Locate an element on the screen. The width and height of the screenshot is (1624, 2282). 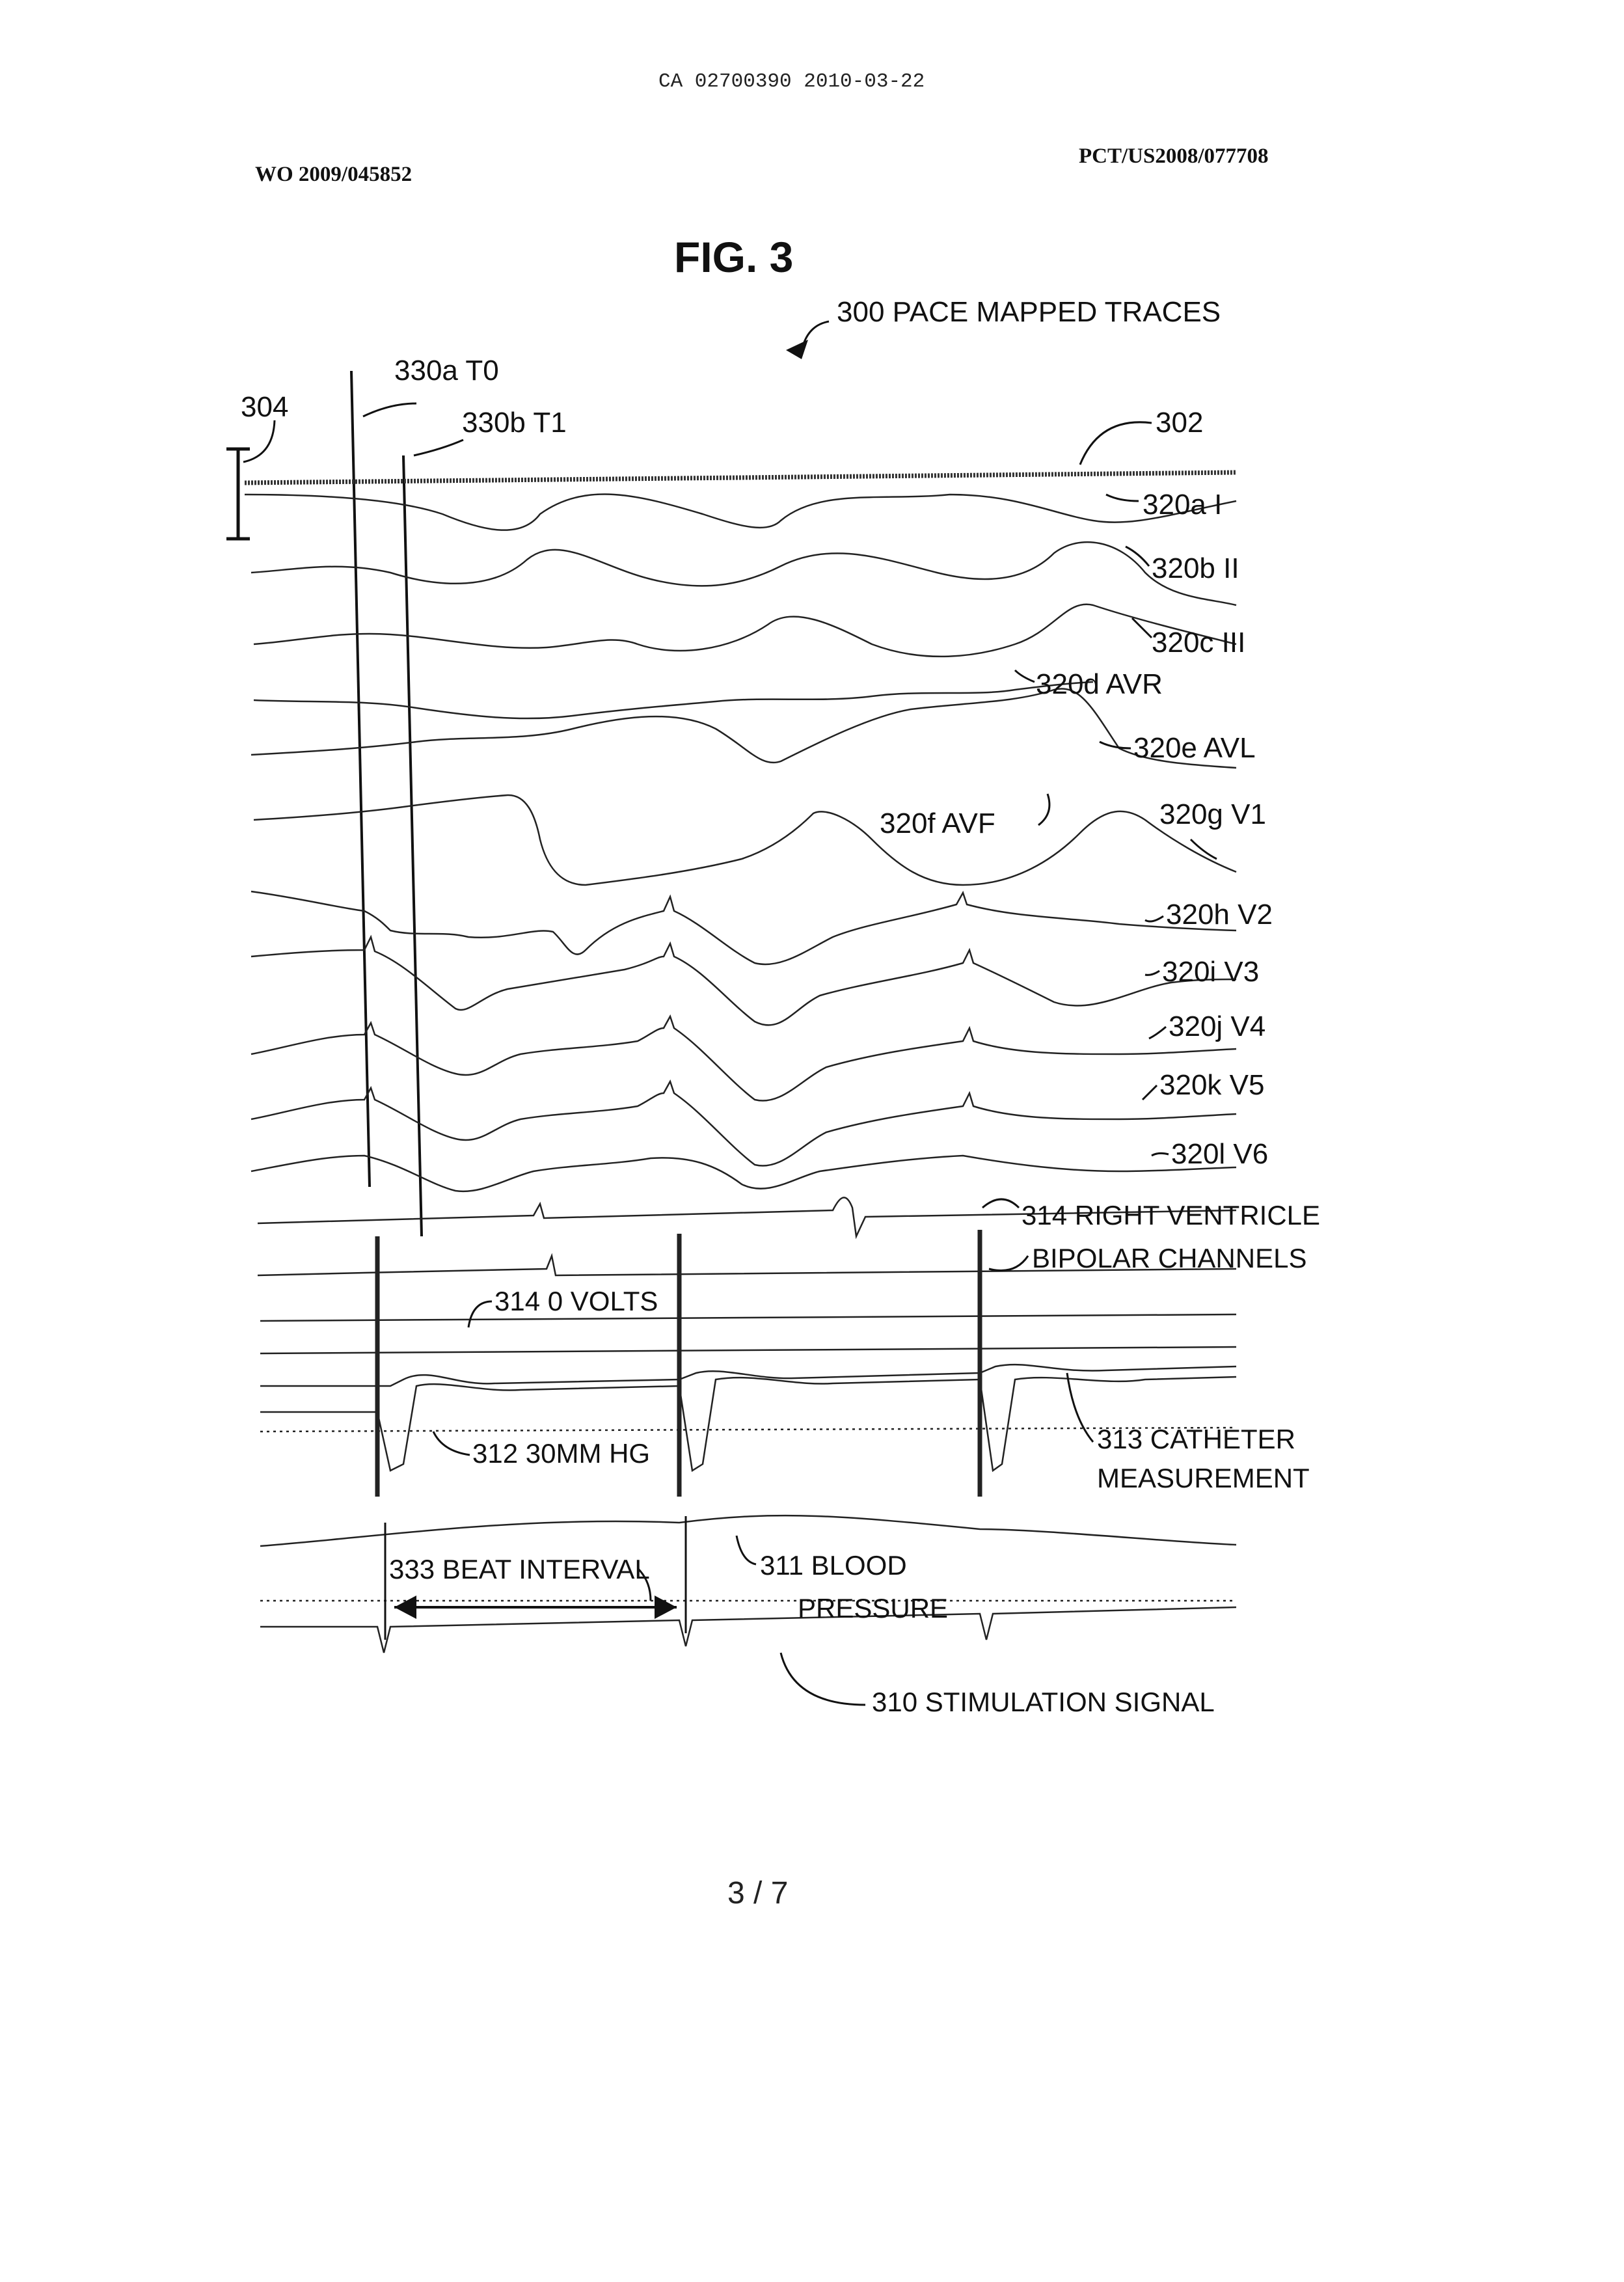
label-320d: 320d AVR is located at coordinates (1099, 684).